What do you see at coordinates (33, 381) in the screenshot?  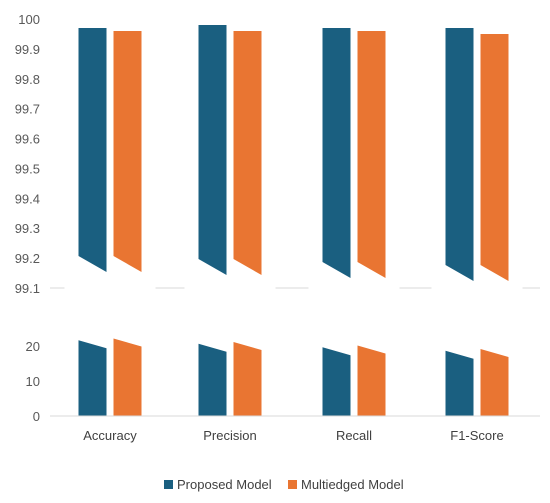 I see `lower-y-tick-label: 10` at bounding box center [33, 381].